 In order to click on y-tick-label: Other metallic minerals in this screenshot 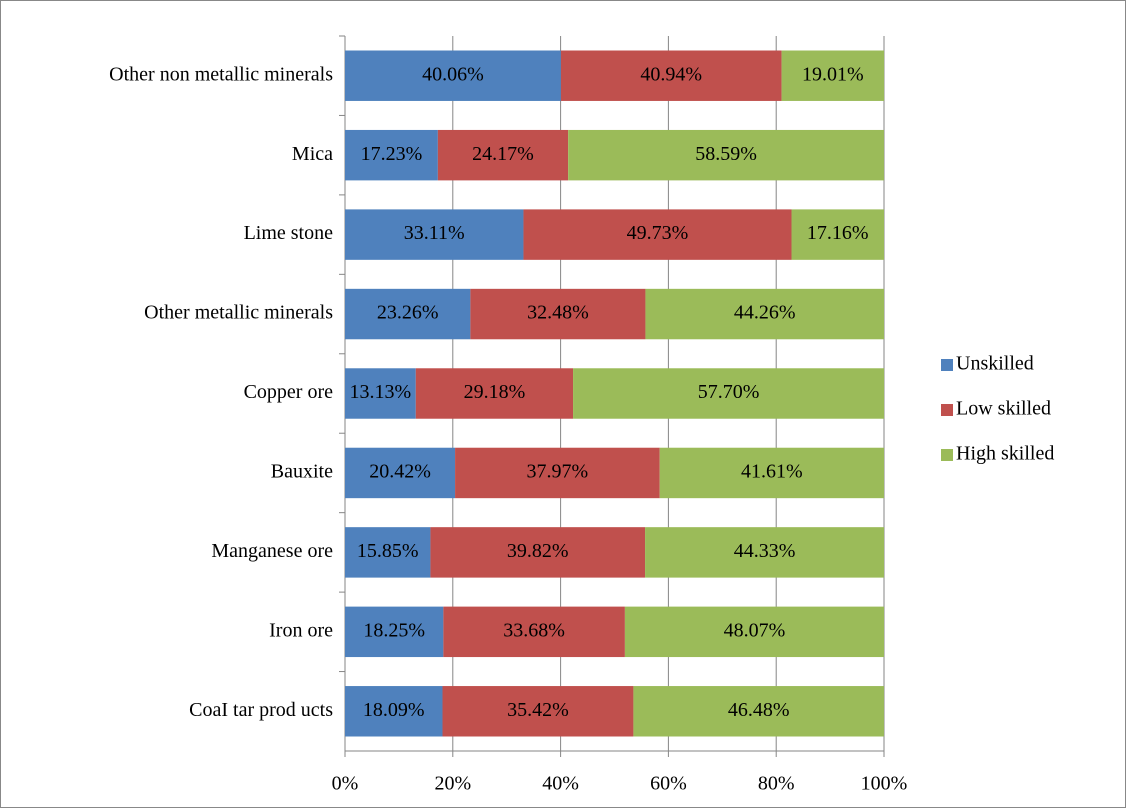, I will do `click(238, 313)`.